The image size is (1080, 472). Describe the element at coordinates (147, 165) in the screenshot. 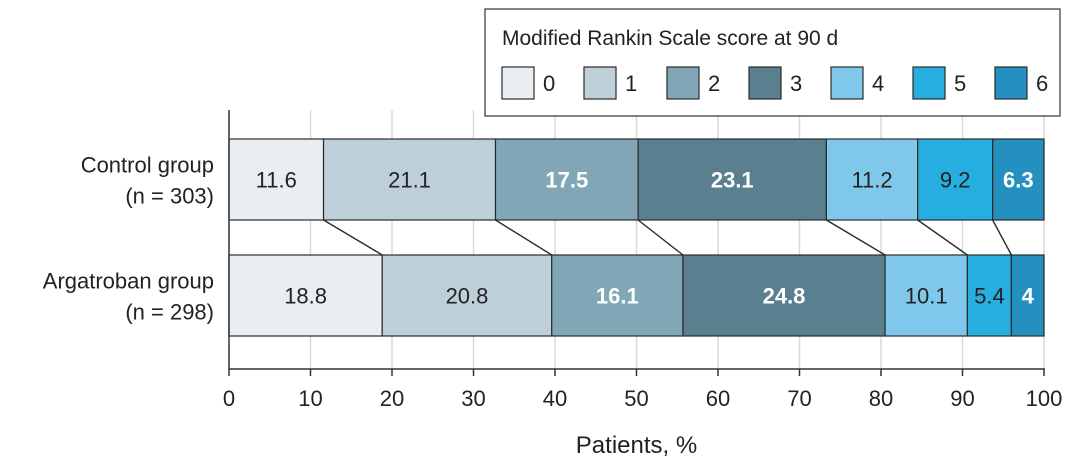

I see `group-label-name: Control group` at that location.